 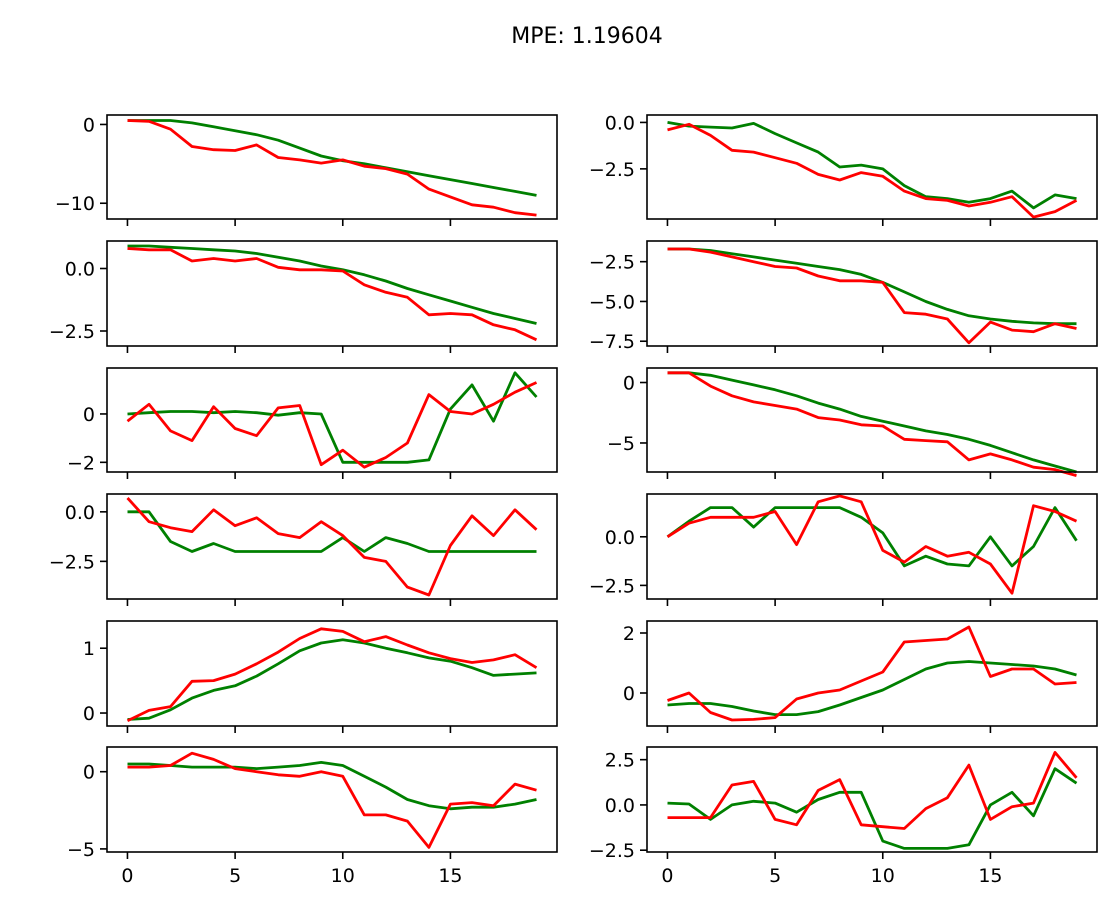 I want to click on subplot-3-2: 0 −5, so click(x=852, y=423).